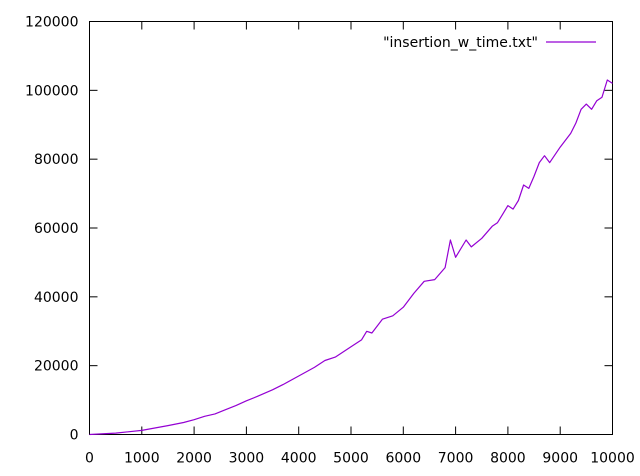  What do you see at coordinates (460, 43) in the screenshot?
I see `legend-label: "insertion_w_time.txt"` at bounding box center [460, 43].